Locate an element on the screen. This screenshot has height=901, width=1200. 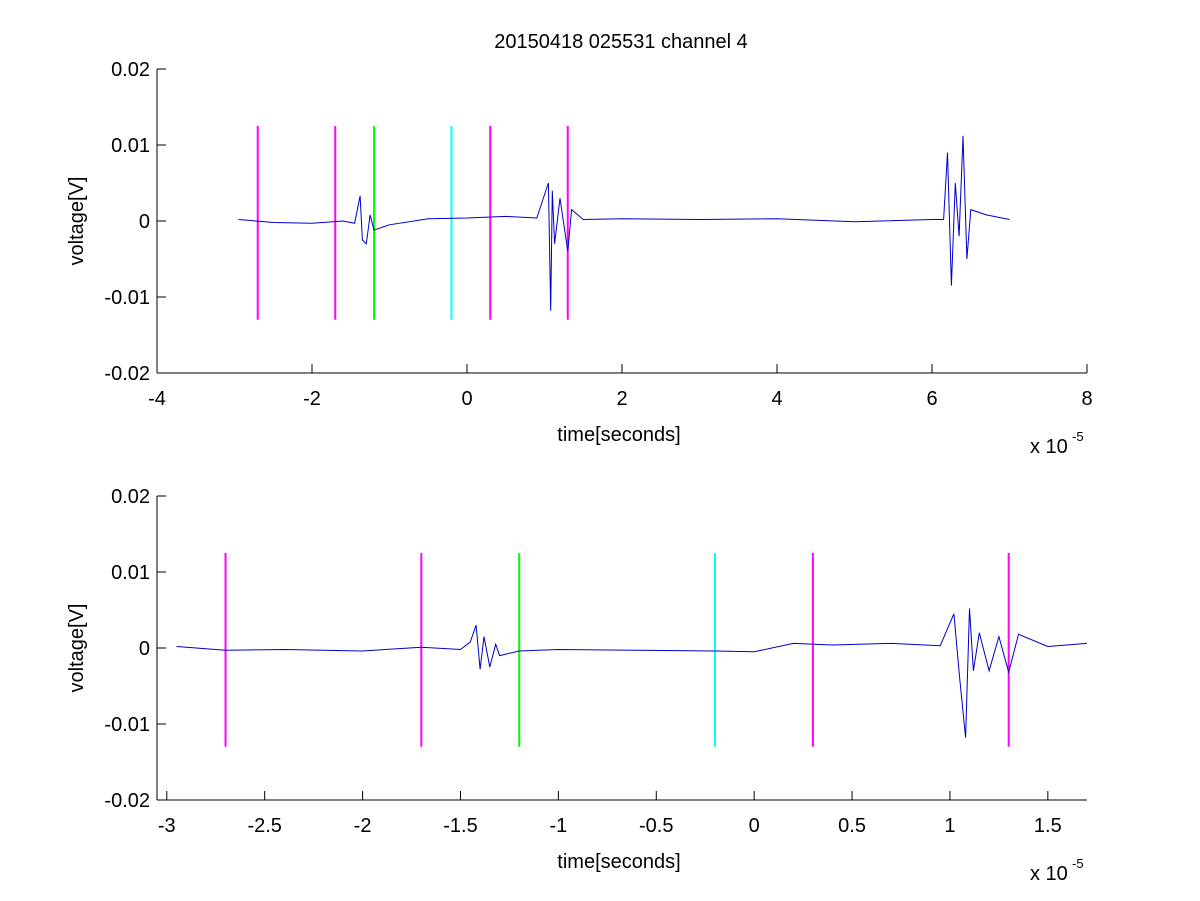
x-tick-label: -3 is located at coordinates (167, 826).